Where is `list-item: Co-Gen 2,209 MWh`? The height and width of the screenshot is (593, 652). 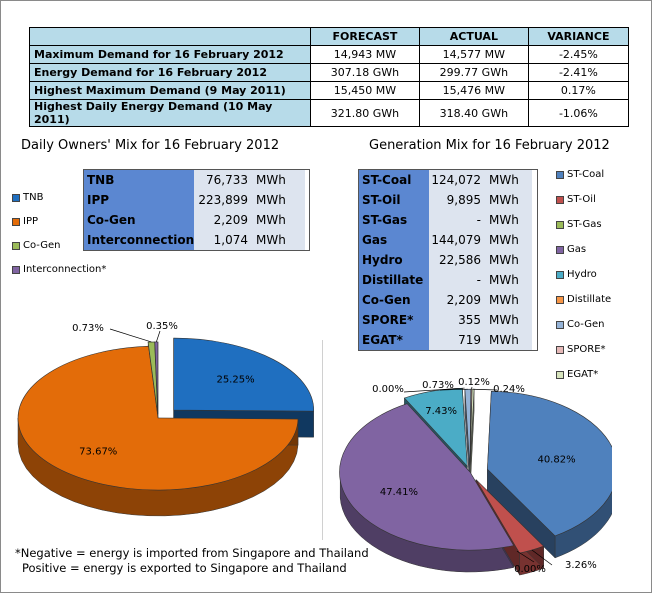
list-item: Co-Gen 2,209 MWh is located at coordinates (196, 220).